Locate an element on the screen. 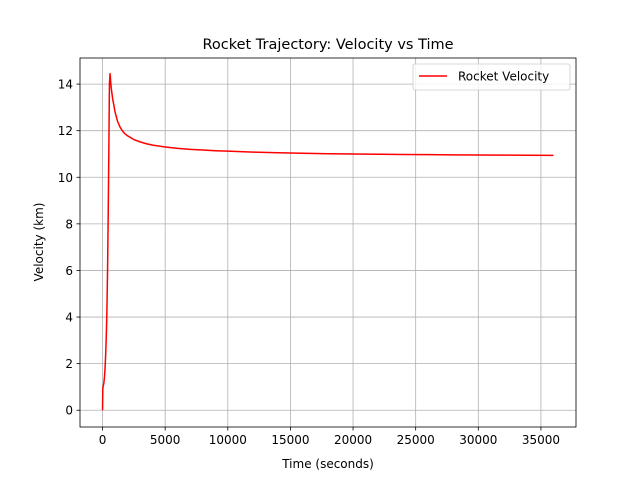 The height and width of the screenshot is (484, 640). legend: Rocket Velocity is located at coordinates (491, 77).